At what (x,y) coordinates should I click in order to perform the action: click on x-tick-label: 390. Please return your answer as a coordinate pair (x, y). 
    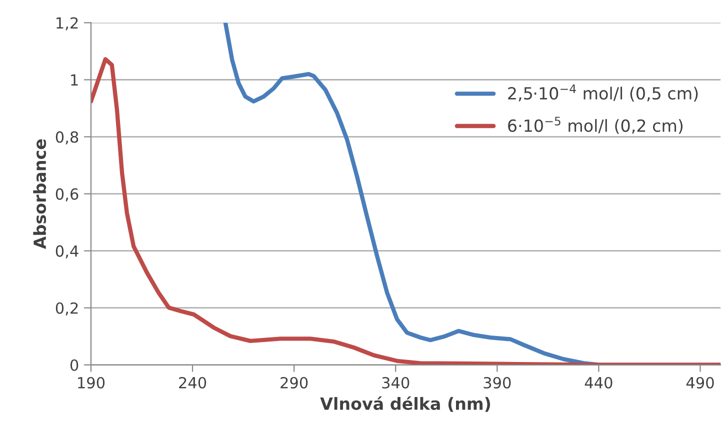
    Looking at the image, I should click on (497, 382).